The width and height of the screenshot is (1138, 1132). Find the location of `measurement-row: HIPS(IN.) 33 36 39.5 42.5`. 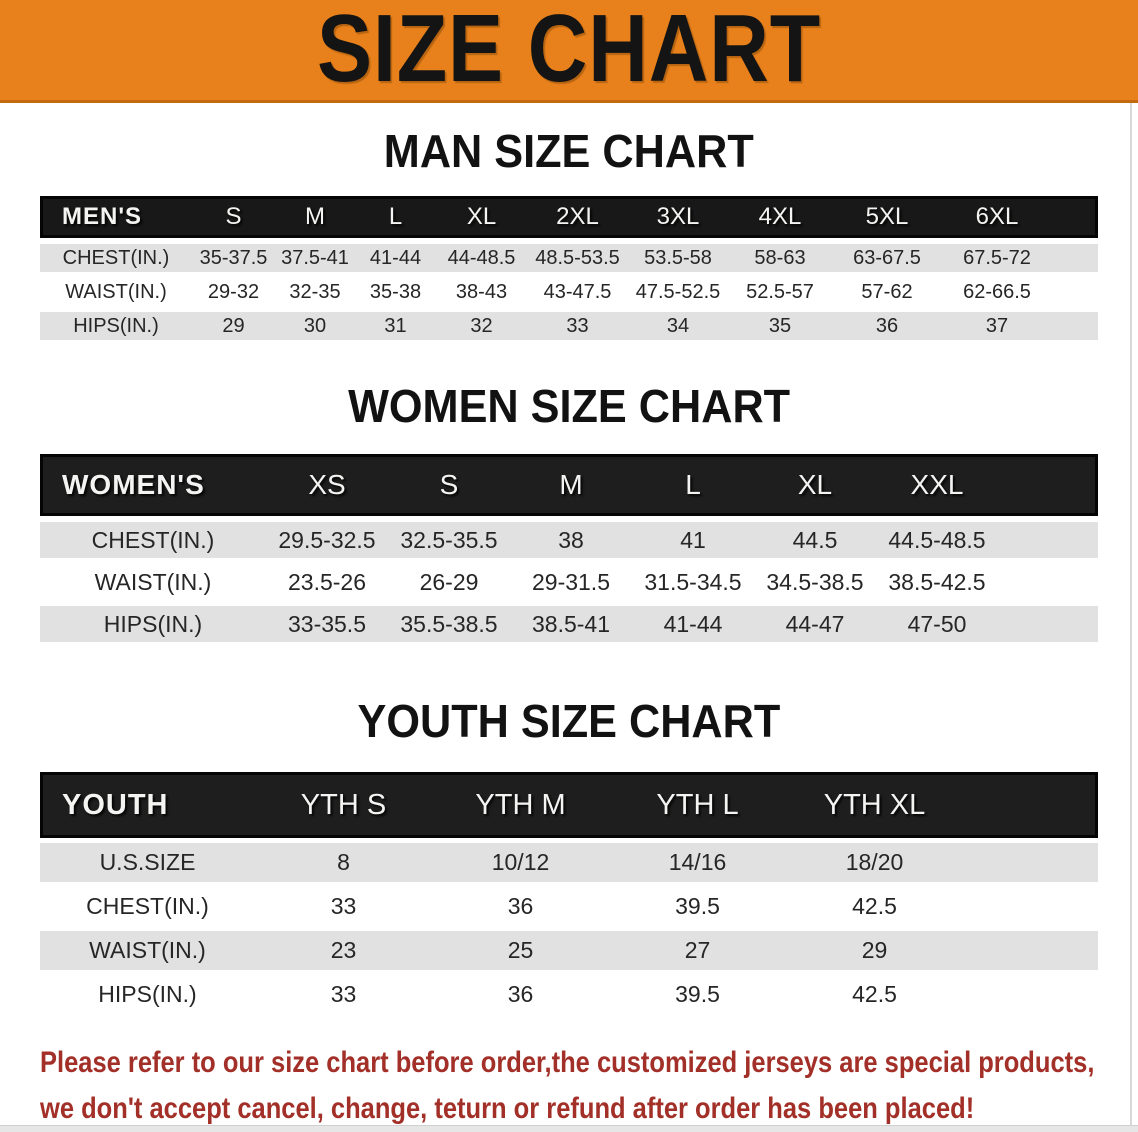

measurement-row: HIPS(IN.) 33 36 39.5 42.5 is located at coordinates (569, 994).